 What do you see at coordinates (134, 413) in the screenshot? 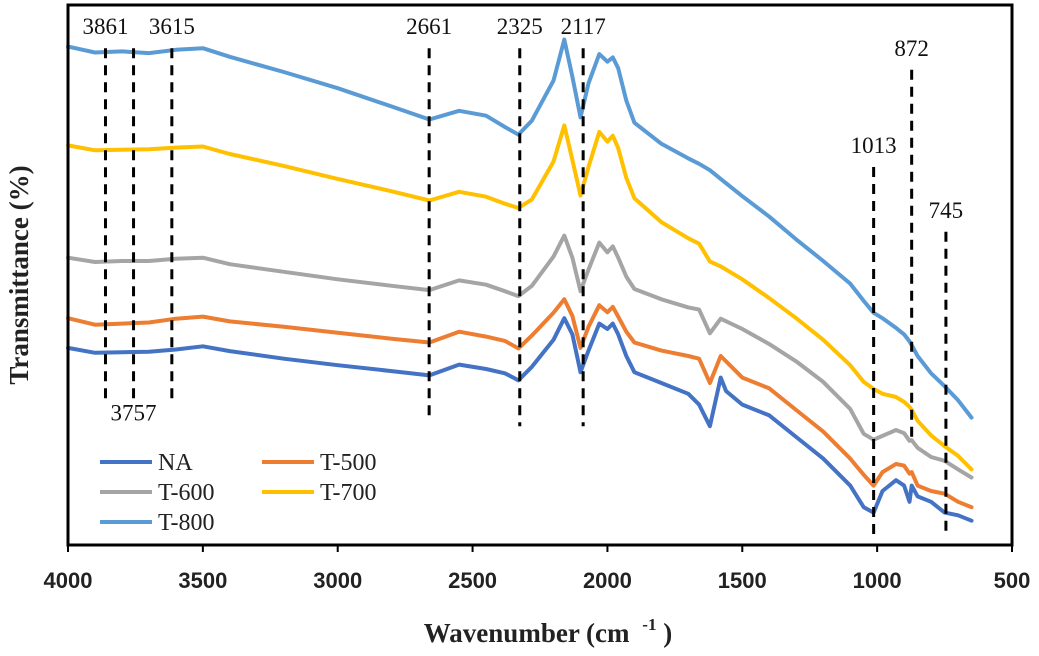
I see `annotation-label-3757: 3757` at bounding box center [134, 413].